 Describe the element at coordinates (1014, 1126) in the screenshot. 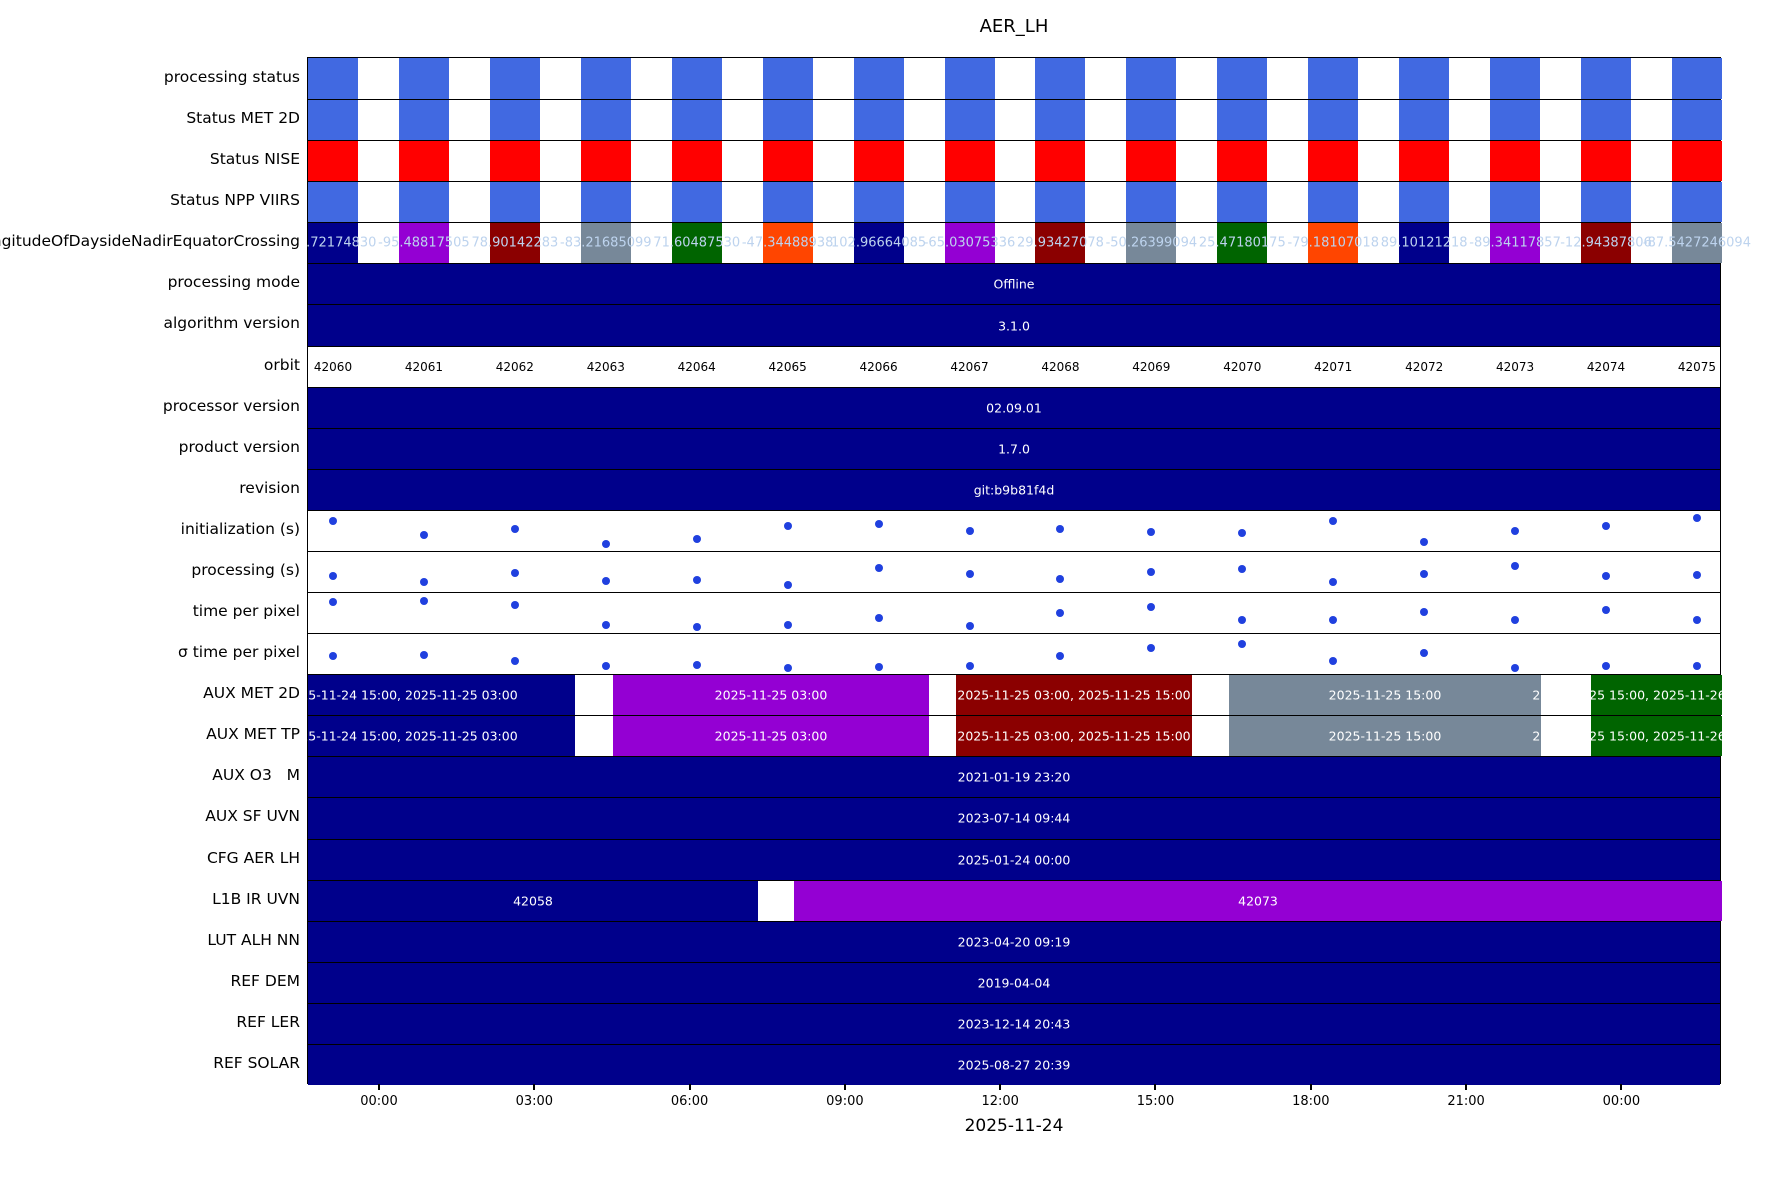

I see `x-axis-date-label: 2025-11-24` at that location.